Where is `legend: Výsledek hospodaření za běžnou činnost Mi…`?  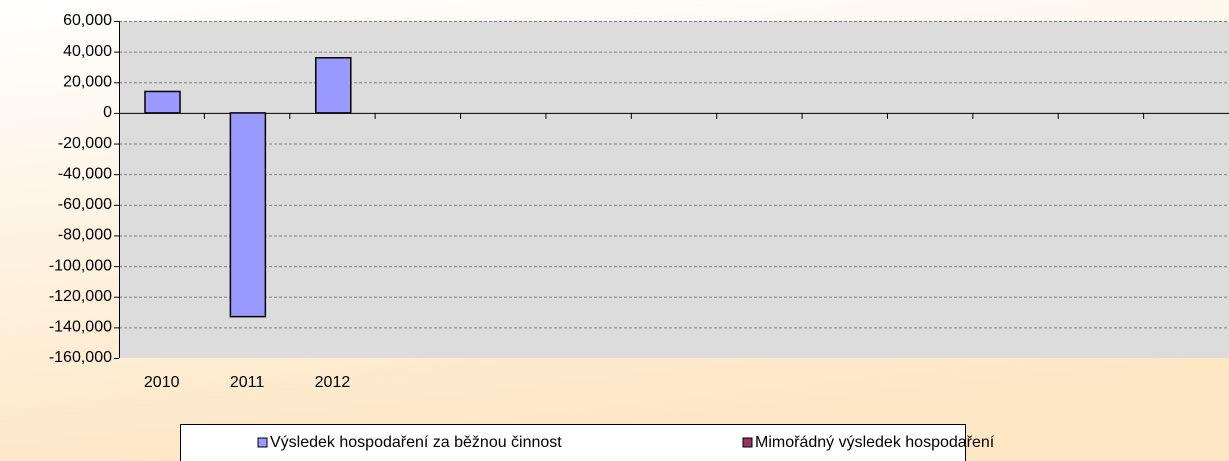
legend: Výsledek hospodaření za běžnou činnost Mi… is located at coordinates (587, 442).